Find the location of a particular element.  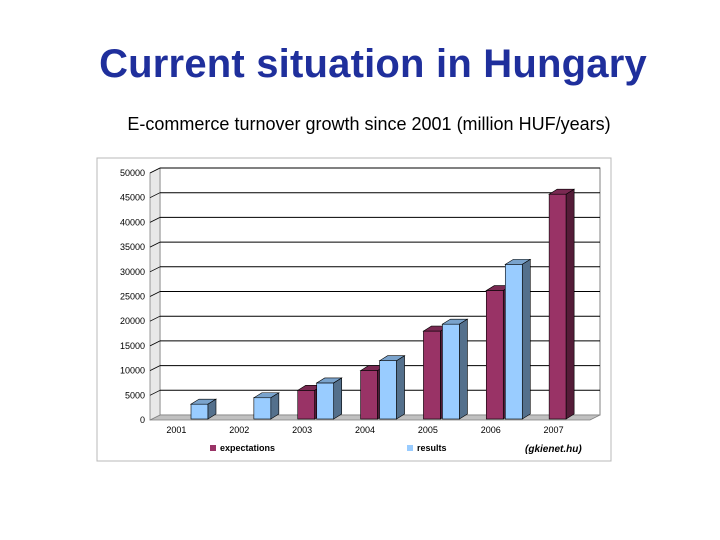

bar-results-2002 is located at coordinates (266, 406).